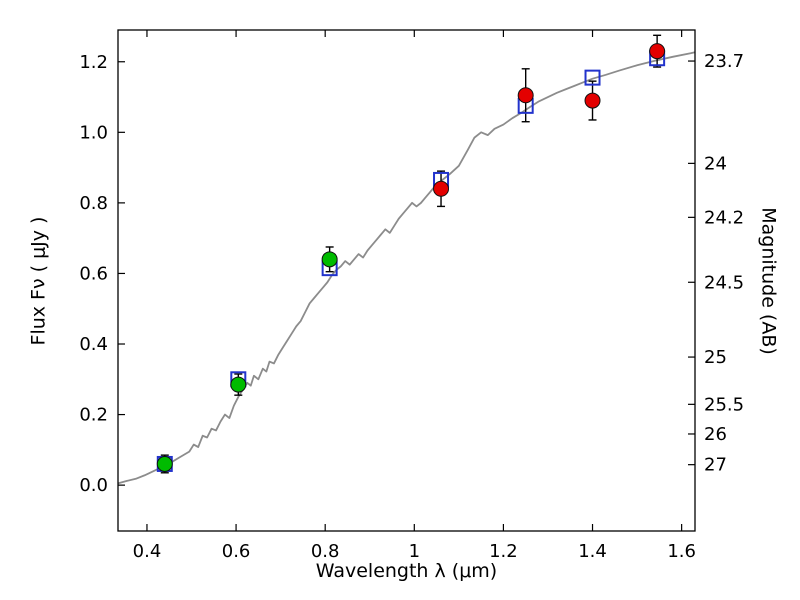 The width and height of the screenshot is (800, 600). What do you see at coordinates (592, 77) in the screenshot?
I see `photometry-square` at bounding box center [592, 77].